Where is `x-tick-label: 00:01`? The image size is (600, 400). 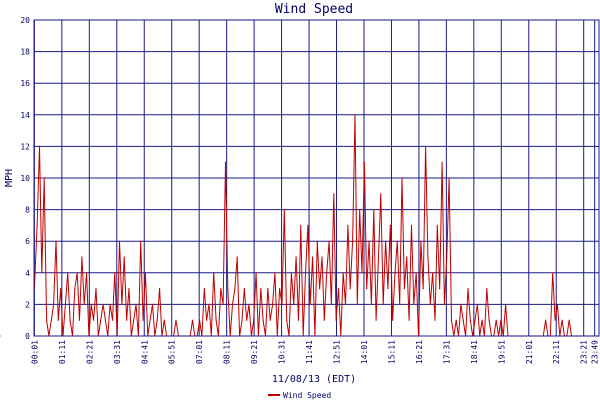
x-tick-label: 00:01 is located at coordinates (34, 352).